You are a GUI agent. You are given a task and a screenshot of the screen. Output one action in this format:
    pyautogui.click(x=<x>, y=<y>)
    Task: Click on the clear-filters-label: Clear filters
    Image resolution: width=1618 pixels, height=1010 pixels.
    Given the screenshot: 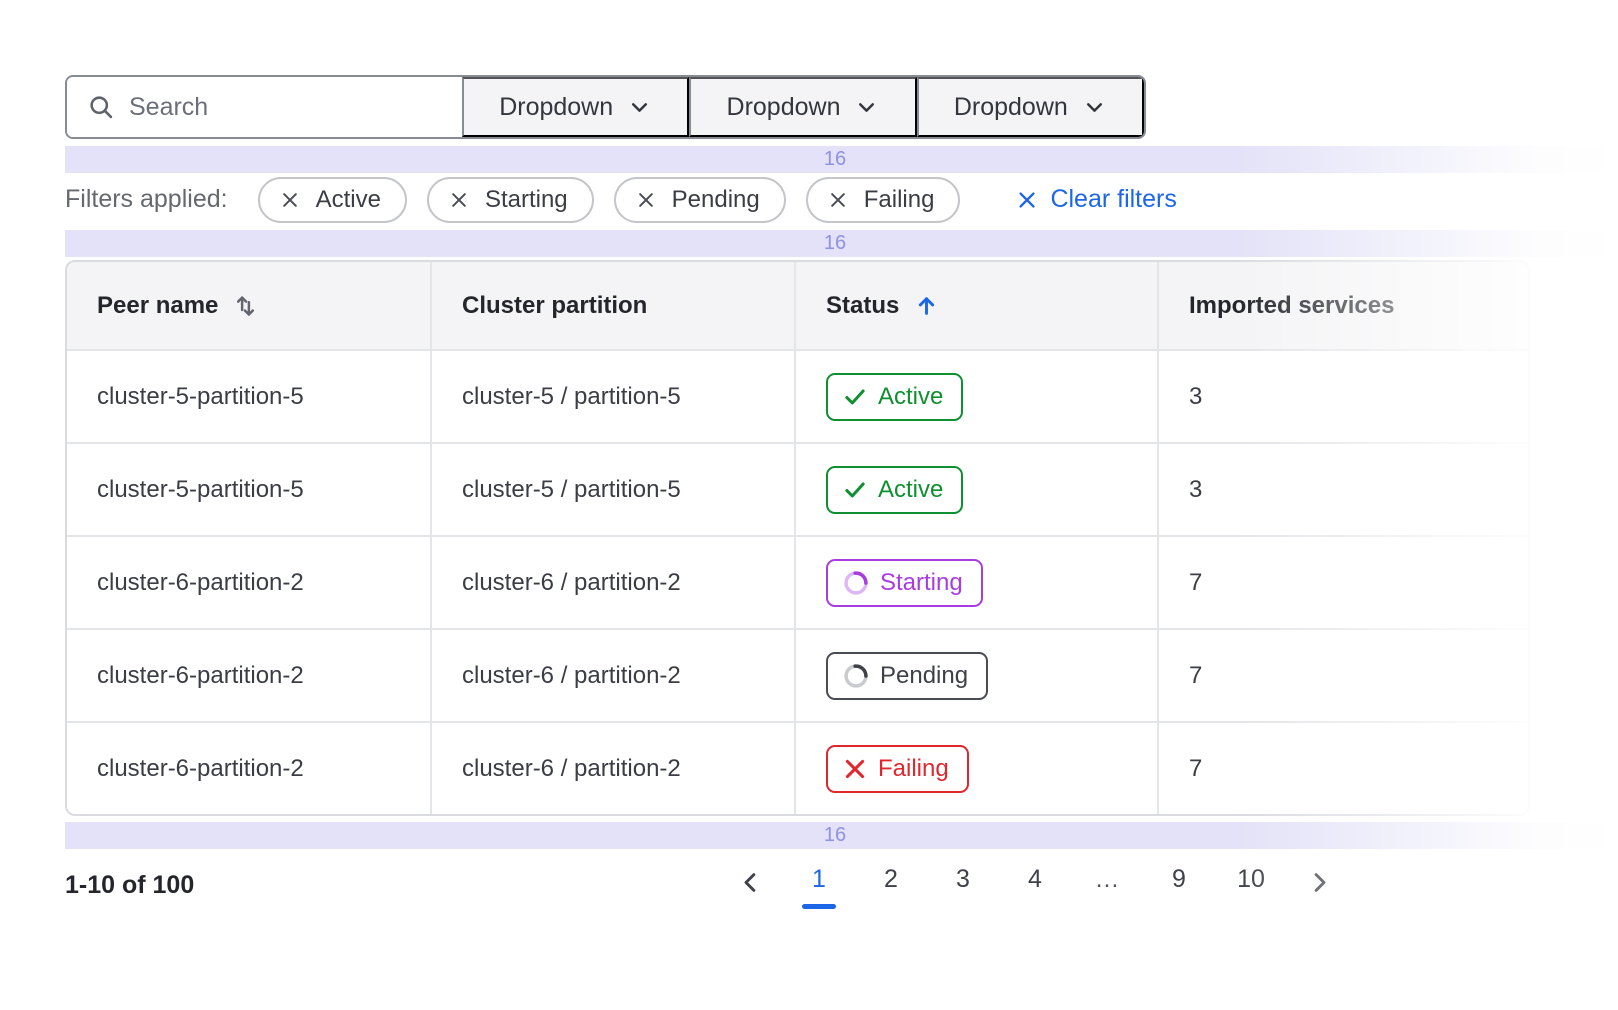 What is the action you would take?
    pyautogui.click(x=1113, y=199)
    